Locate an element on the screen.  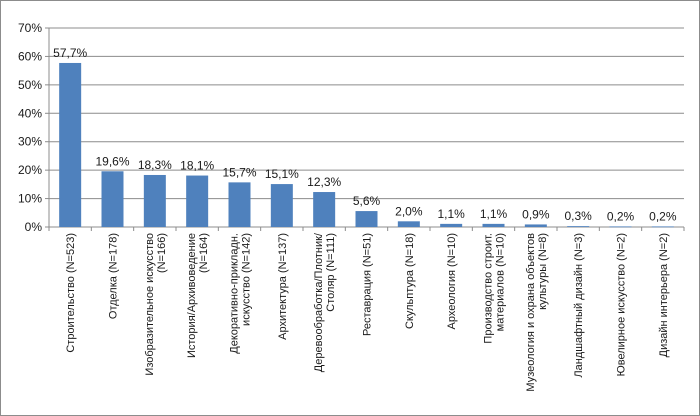
x-tick-label: Скульптура (N=18) is located at coordinates (410, 281).